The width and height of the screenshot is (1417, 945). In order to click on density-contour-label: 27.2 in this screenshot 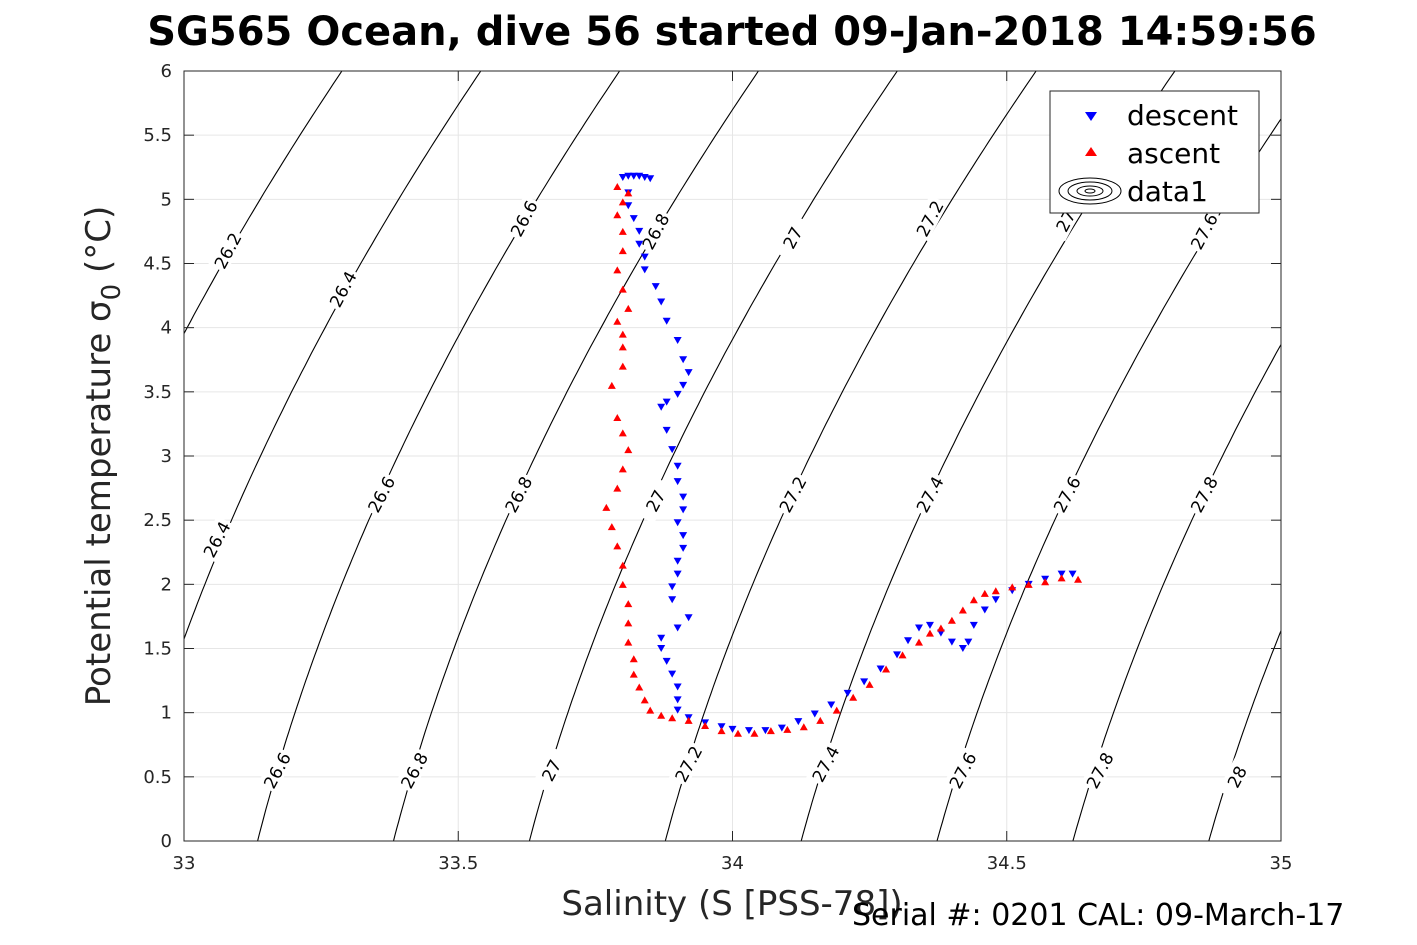, I will do `click(929, 218)`.